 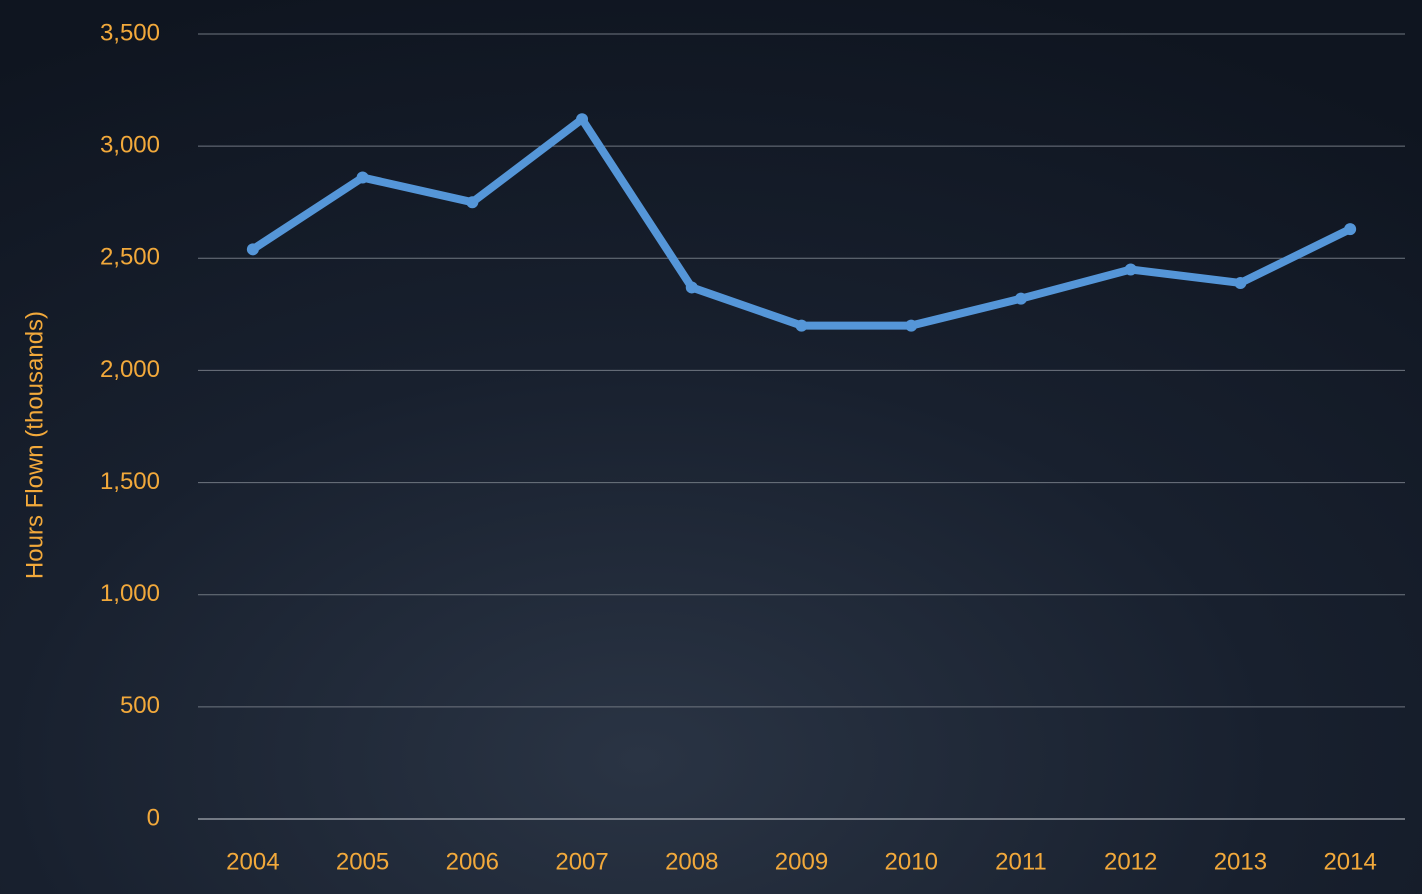 I want to click on x-tick-label: 2014, so click(x=1349, y=861).